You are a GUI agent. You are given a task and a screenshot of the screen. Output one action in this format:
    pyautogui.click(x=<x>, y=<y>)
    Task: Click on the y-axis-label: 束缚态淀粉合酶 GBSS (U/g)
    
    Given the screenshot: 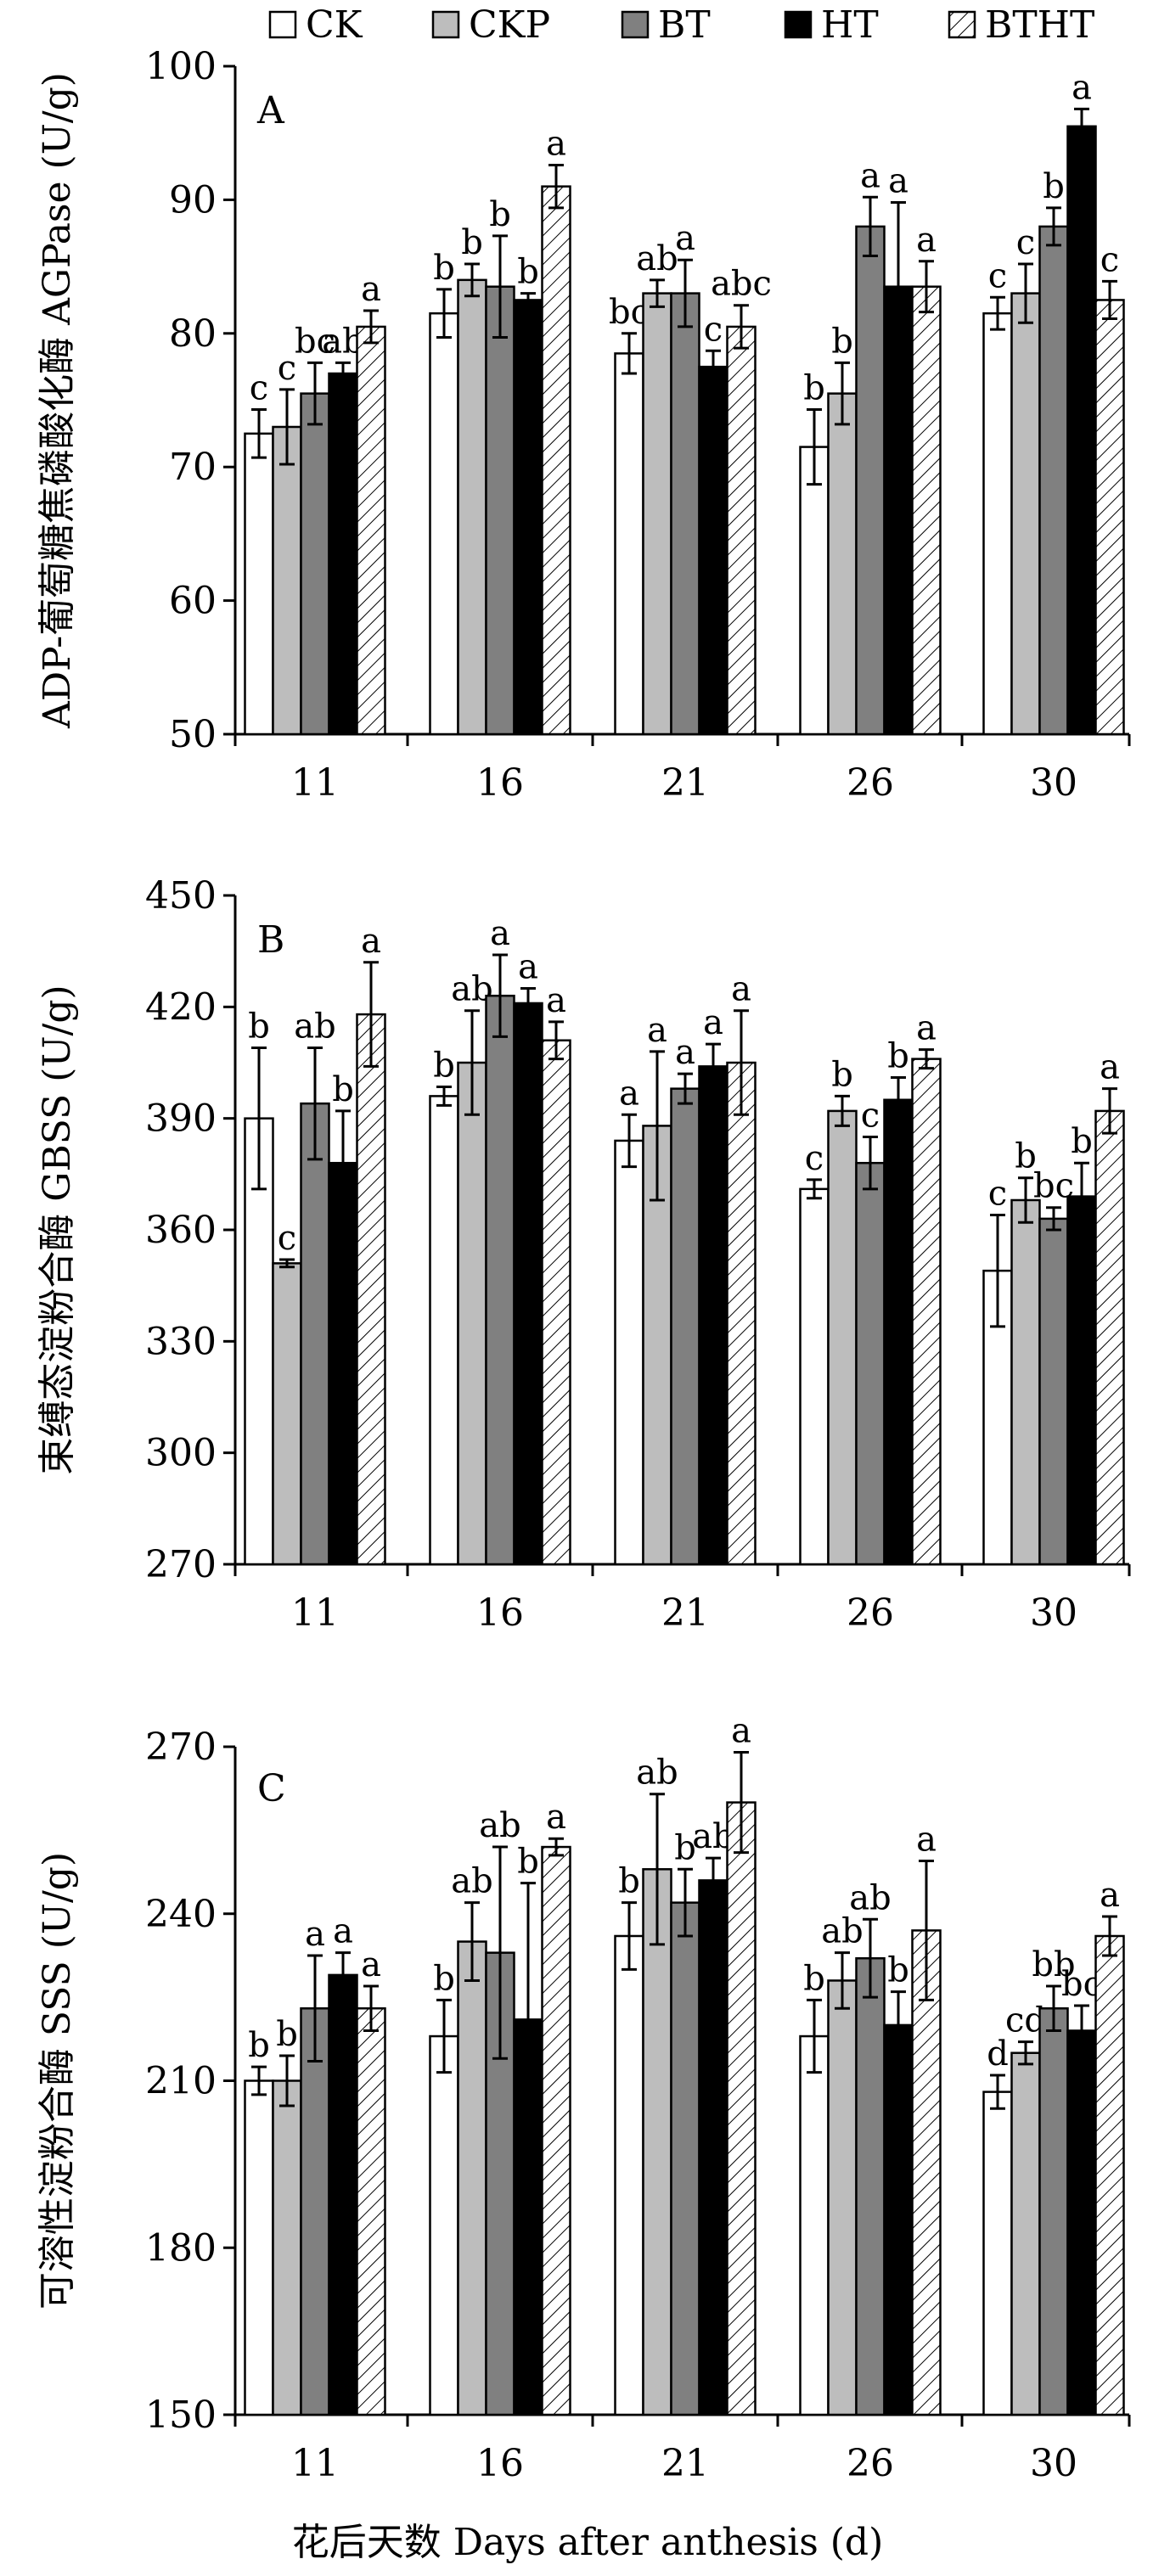 What is the action you would take?
    pyautogui.click(x=58, y=1229)
    